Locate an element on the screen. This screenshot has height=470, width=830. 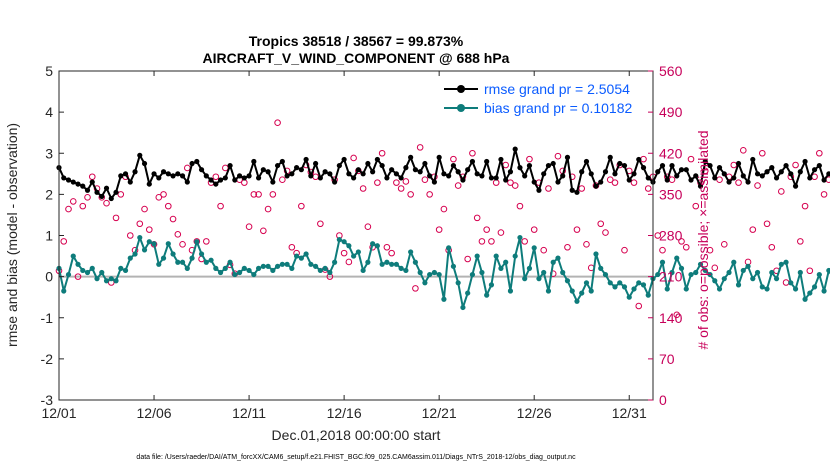
legend-bias-label: bias grand pr = 0.10182 is located at coordinates (558, 108).